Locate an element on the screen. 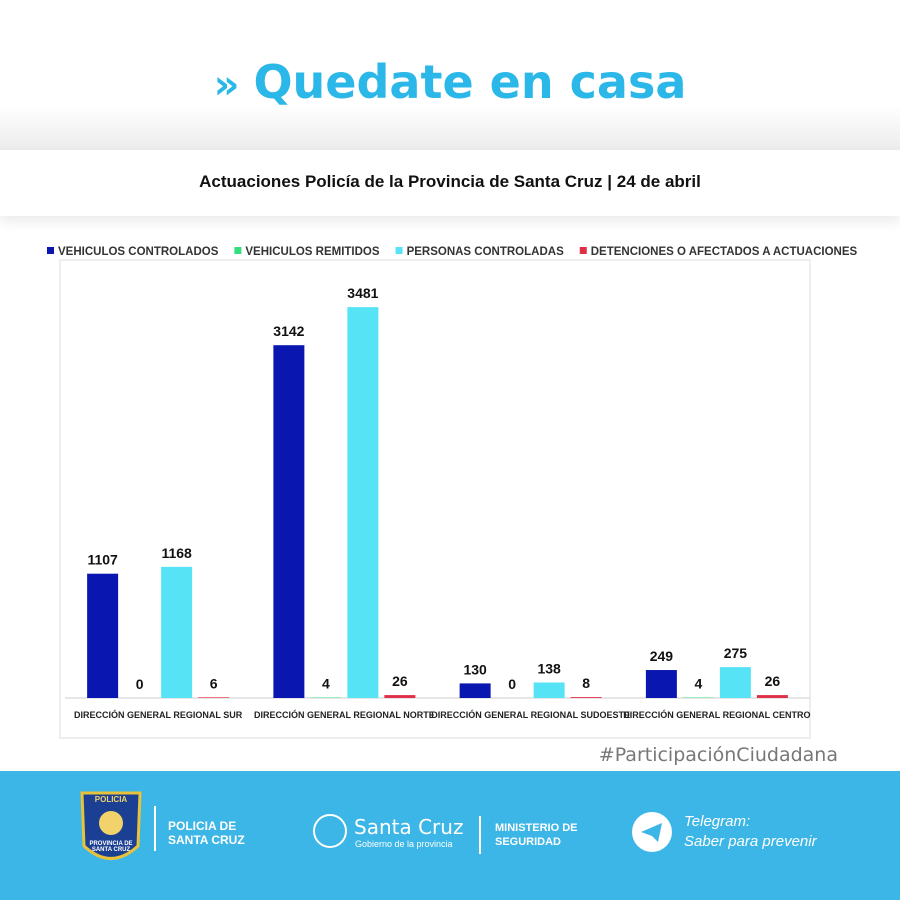 The height and width of the screenshot is (900, 900). chevron-icon: » is located at coordinates (226, 85).